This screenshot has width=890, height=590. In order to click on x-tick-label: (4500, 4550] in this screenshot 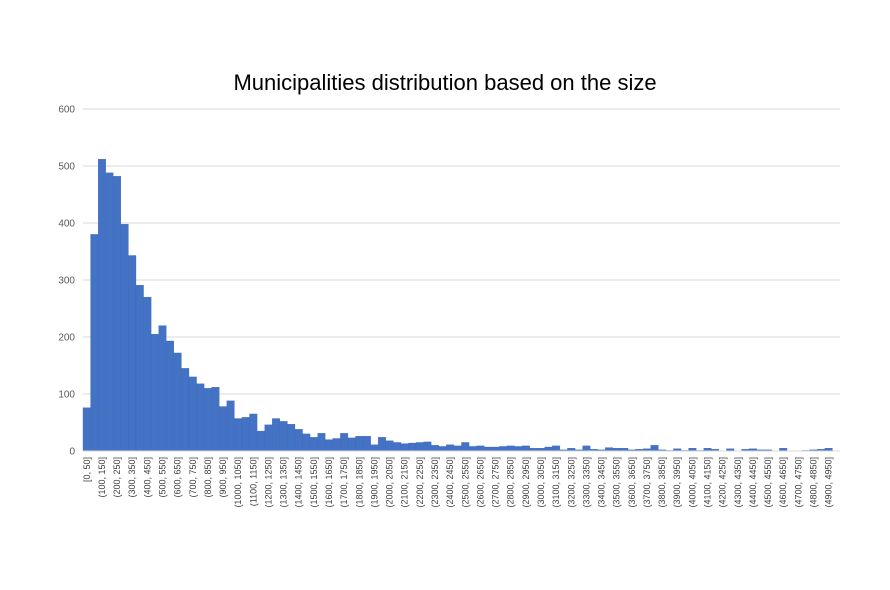, I will do `click(768, 482)`.